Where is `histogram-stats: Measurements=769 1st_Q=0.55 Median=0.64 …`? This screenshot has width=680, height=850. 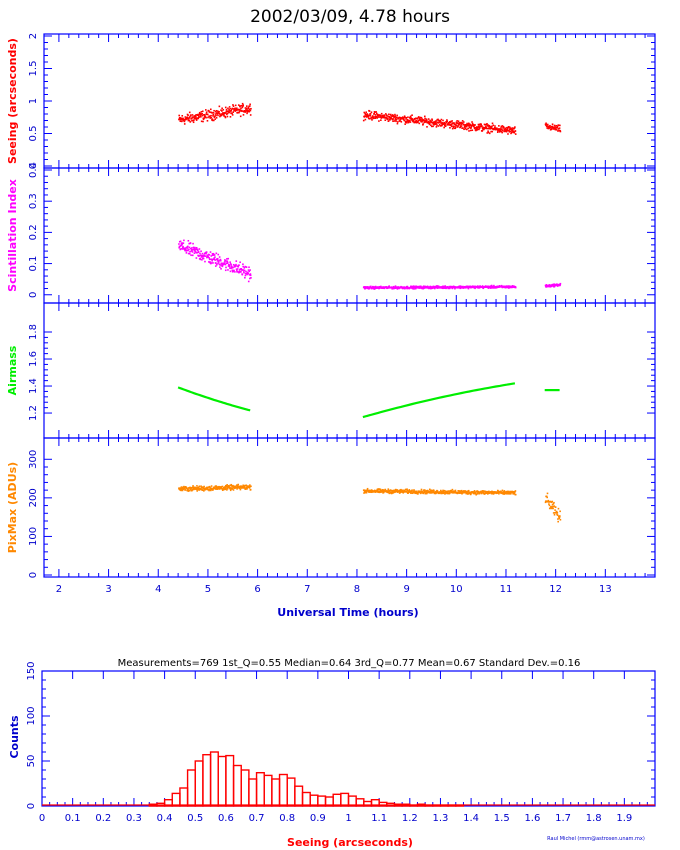 histogram-stats: Measurements=769 1st_Q=0.55 Median=0.64 … is located at coordinates (349, 663).